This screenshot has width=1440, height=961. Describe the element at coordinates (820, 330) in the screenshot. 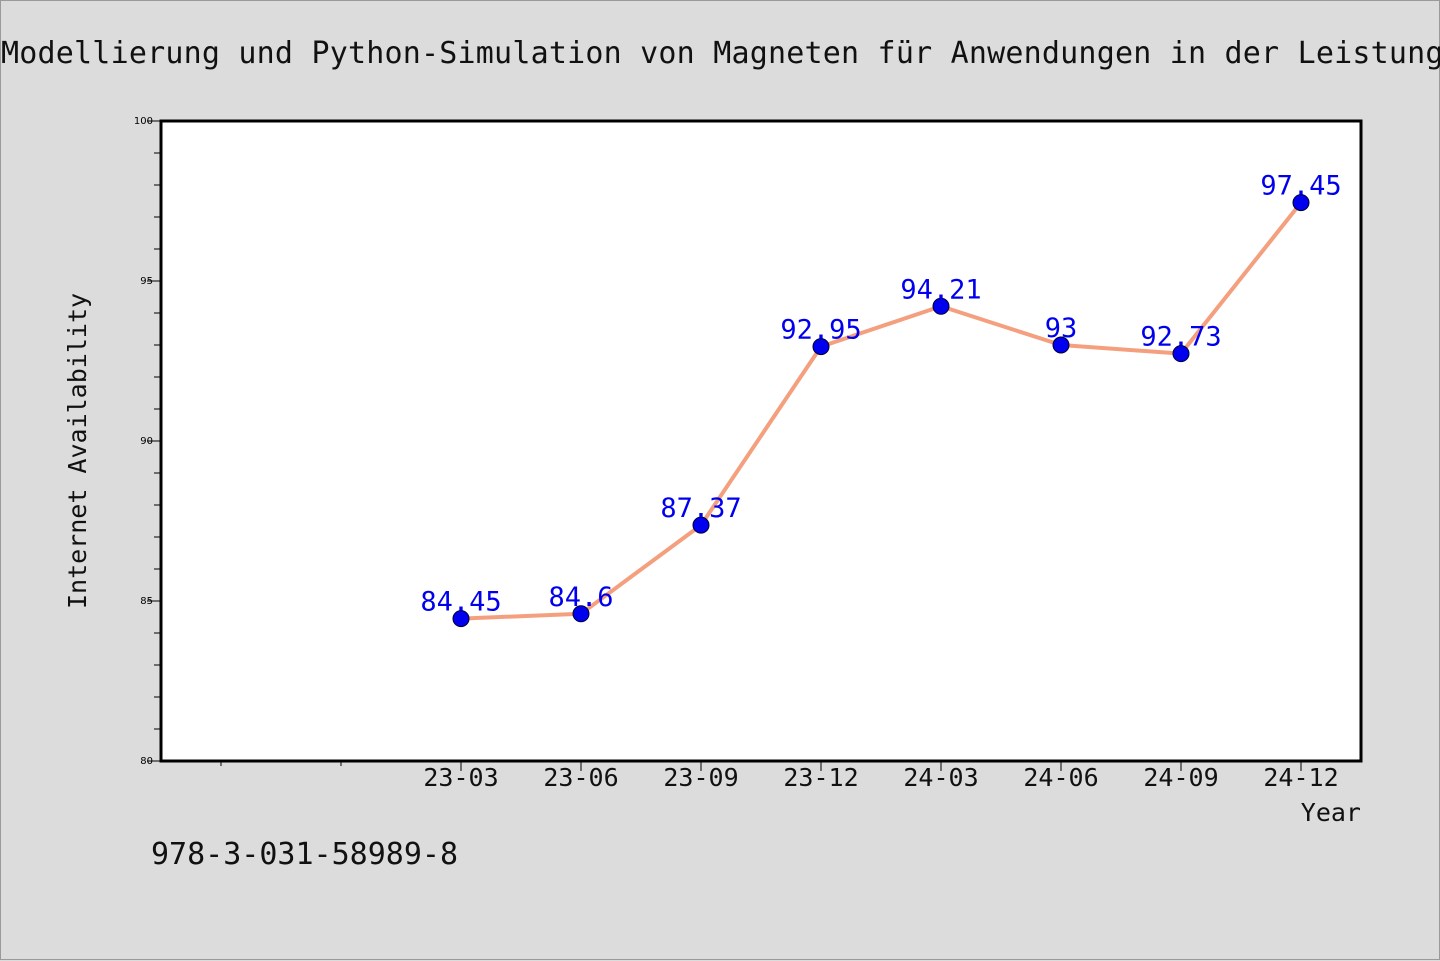

I see `data-label: 92.95` at that location.